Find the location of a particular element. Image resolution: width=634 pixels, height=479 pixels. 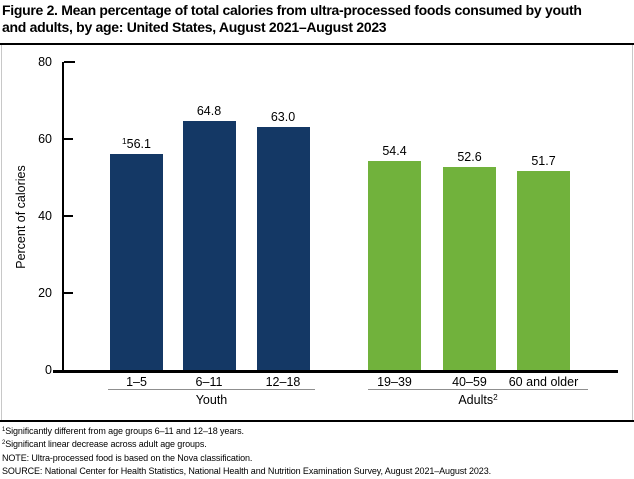

x-tick-label-12-18: 12–18 is located at coordinates (283, 382).